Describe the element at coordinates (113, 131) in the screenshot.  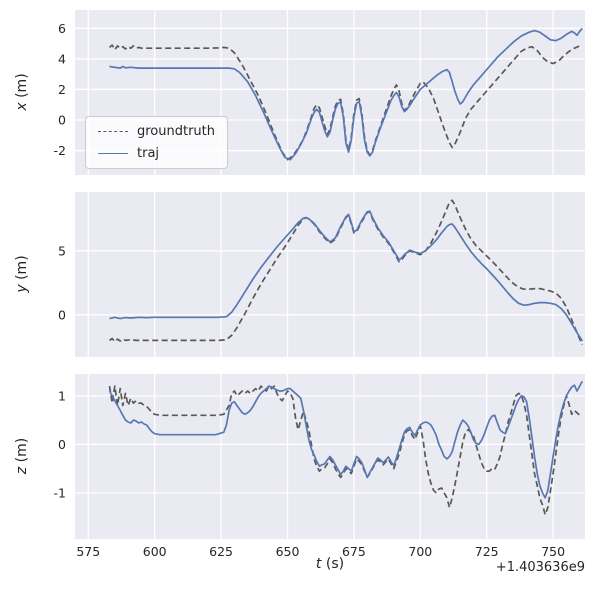
I see `groundtruth-line-sample-icon` at that location.